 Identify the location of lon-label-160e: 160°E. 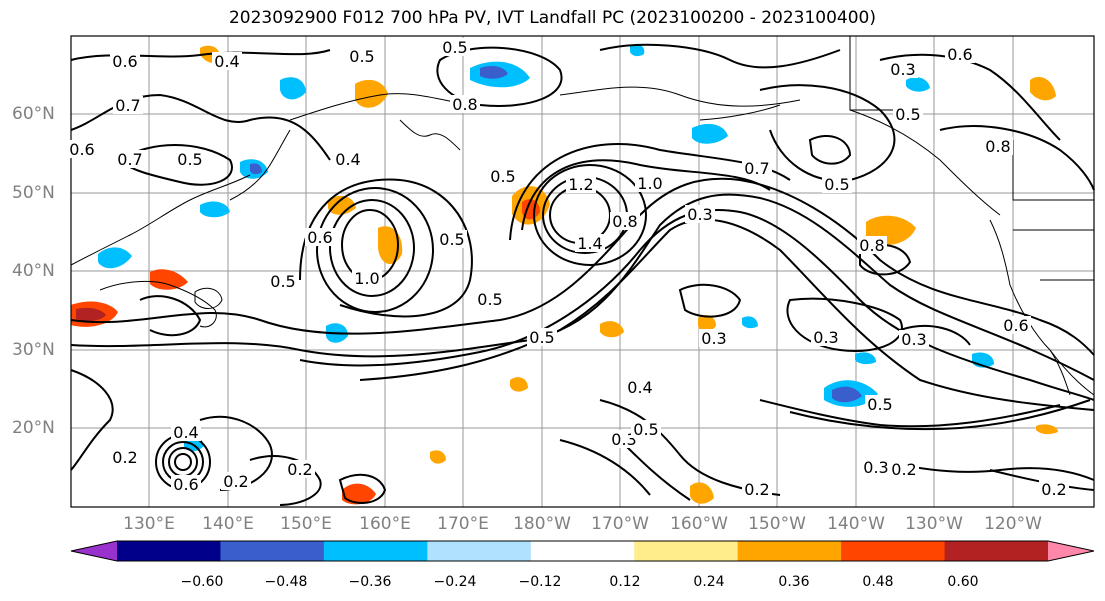
(385, 524).